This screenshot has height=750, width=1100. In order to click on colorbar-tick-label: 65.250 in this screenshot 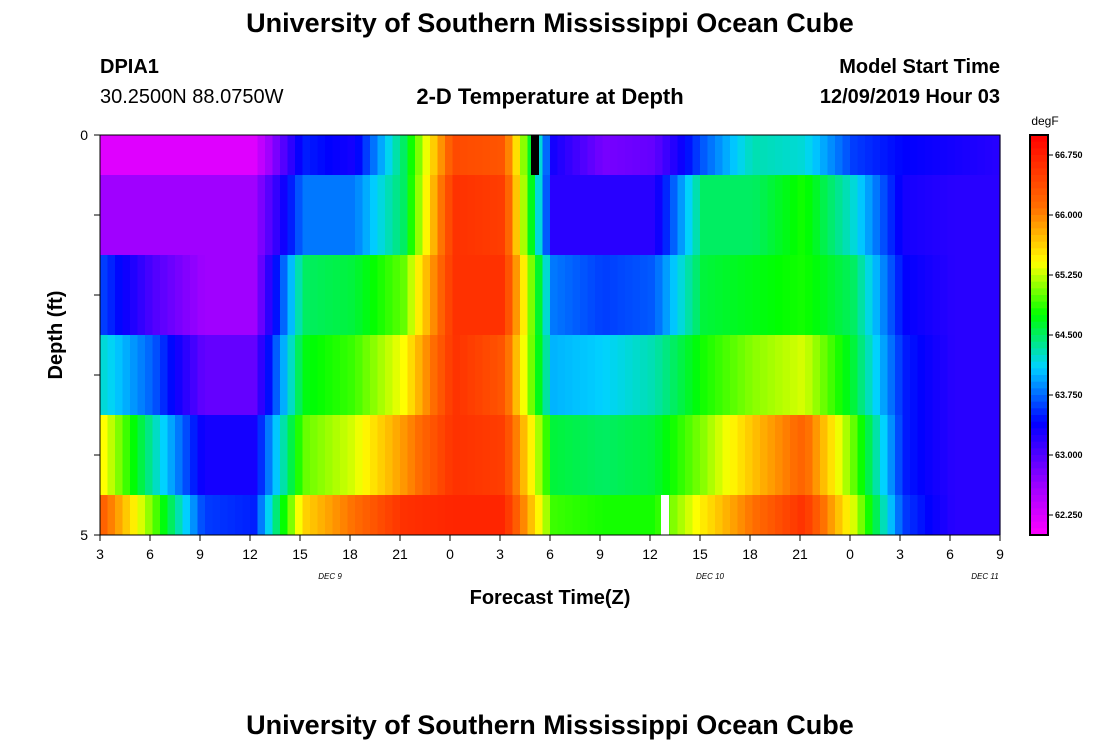, I will do `click(1069, 275)`.